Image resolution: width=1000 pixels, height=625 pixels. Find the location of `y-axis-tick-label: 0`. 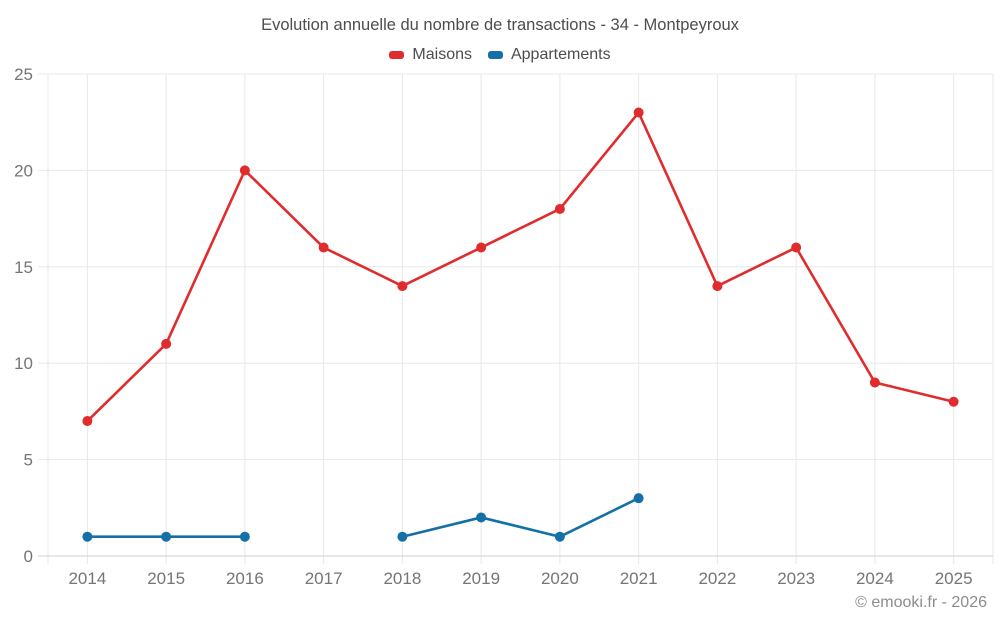

y-axis-tick-label: 0 is located at coordinates (28, 556).